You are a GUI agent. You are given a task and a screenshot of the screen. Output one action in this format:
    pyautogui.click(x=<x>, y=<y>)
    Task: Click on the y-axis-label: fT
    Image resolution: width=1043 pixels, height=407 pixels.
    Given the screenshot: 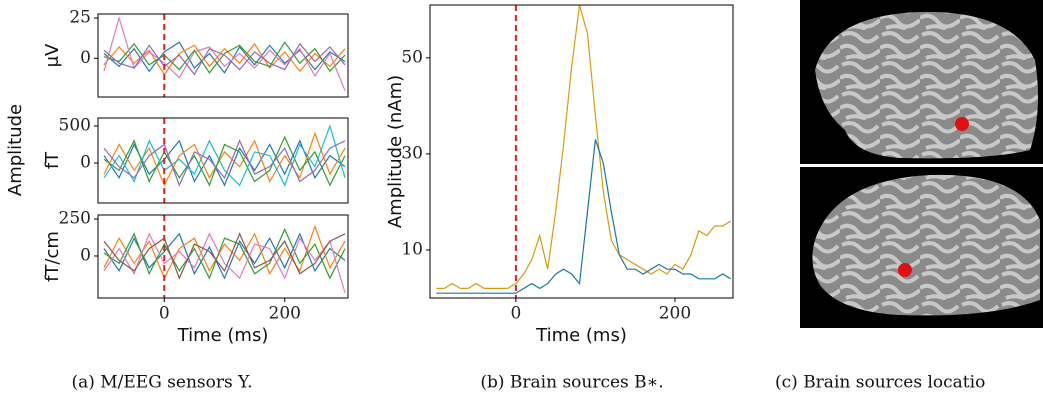 What is the action you would take?
    pyautogui.click(x=52, y=160)
    